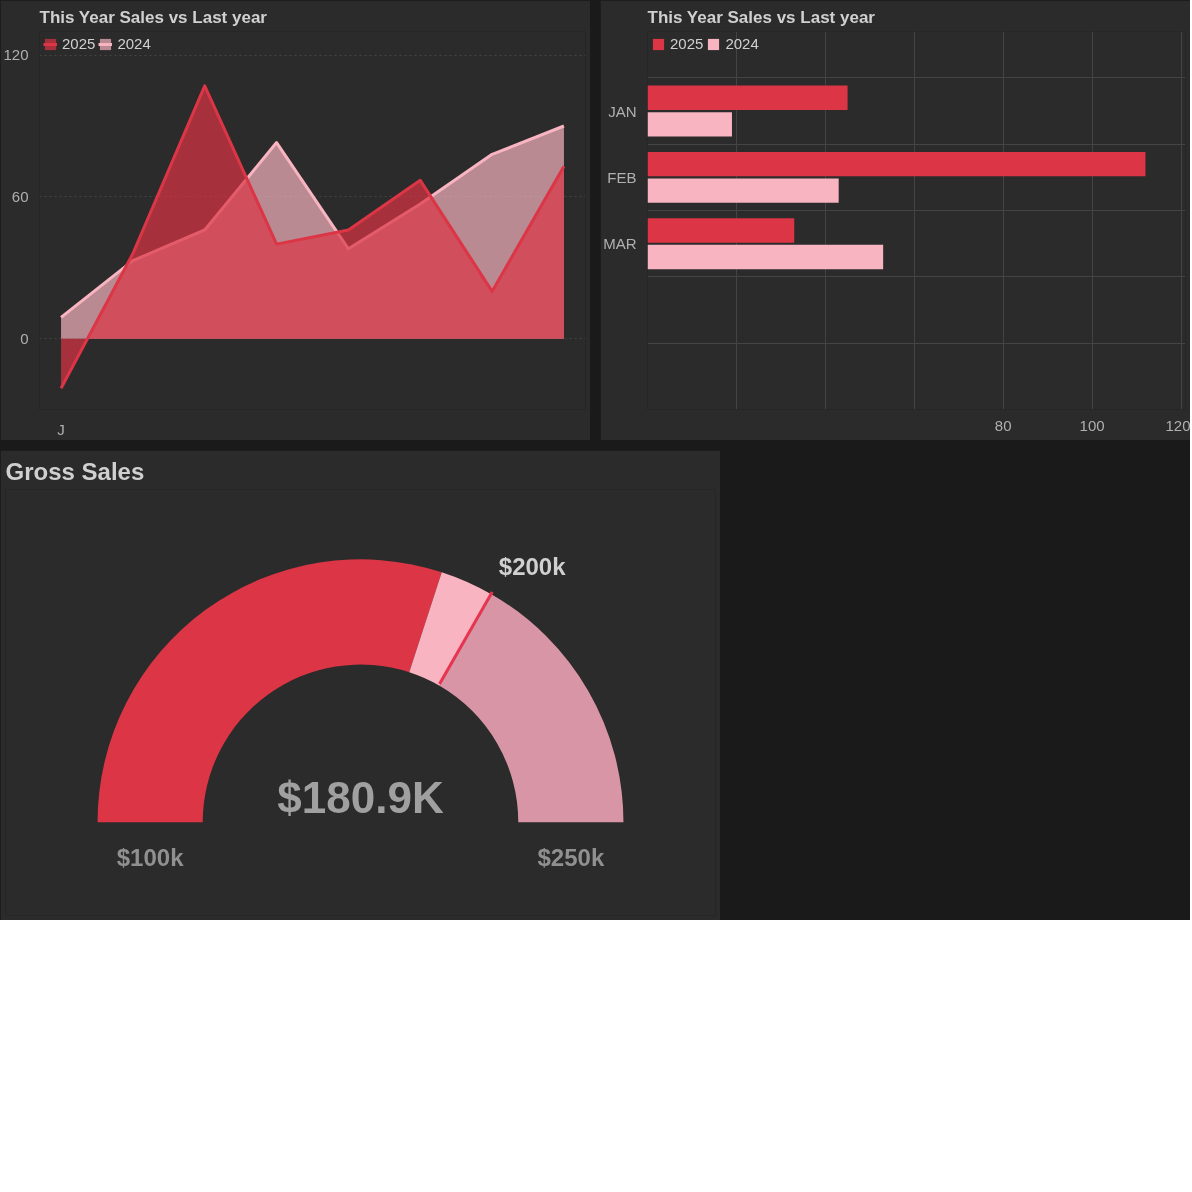 This screenshot has width=1192, height=1192. I want to click on y-tick-label: FEB, so click(622, 177).